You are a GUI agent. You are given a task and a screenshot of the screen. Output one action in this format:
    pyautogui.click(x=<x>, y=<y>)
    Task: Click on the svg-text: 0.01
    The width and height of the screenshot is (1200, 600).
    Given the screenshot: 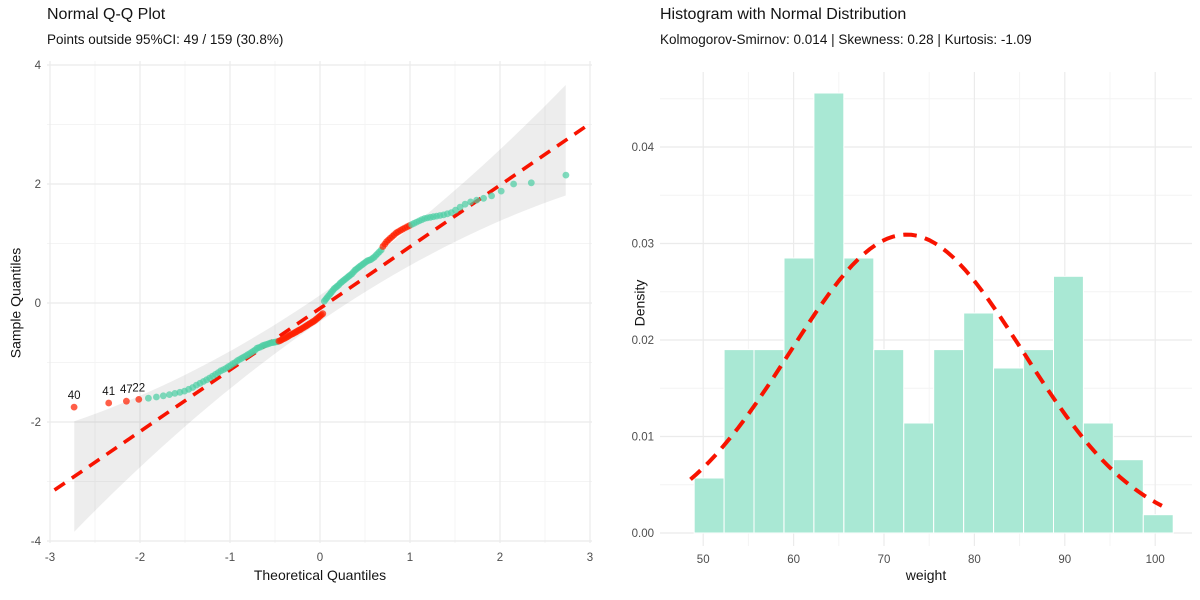 What is the action you would take?
    pyautogui.click(x=643, y=438)
    